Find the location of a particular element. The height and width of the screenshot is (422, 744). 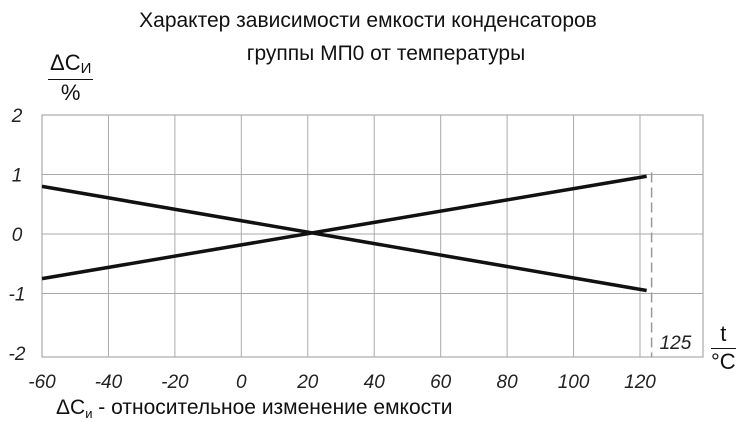

x-tick-label: -20 is located at coordinates (175, 382).